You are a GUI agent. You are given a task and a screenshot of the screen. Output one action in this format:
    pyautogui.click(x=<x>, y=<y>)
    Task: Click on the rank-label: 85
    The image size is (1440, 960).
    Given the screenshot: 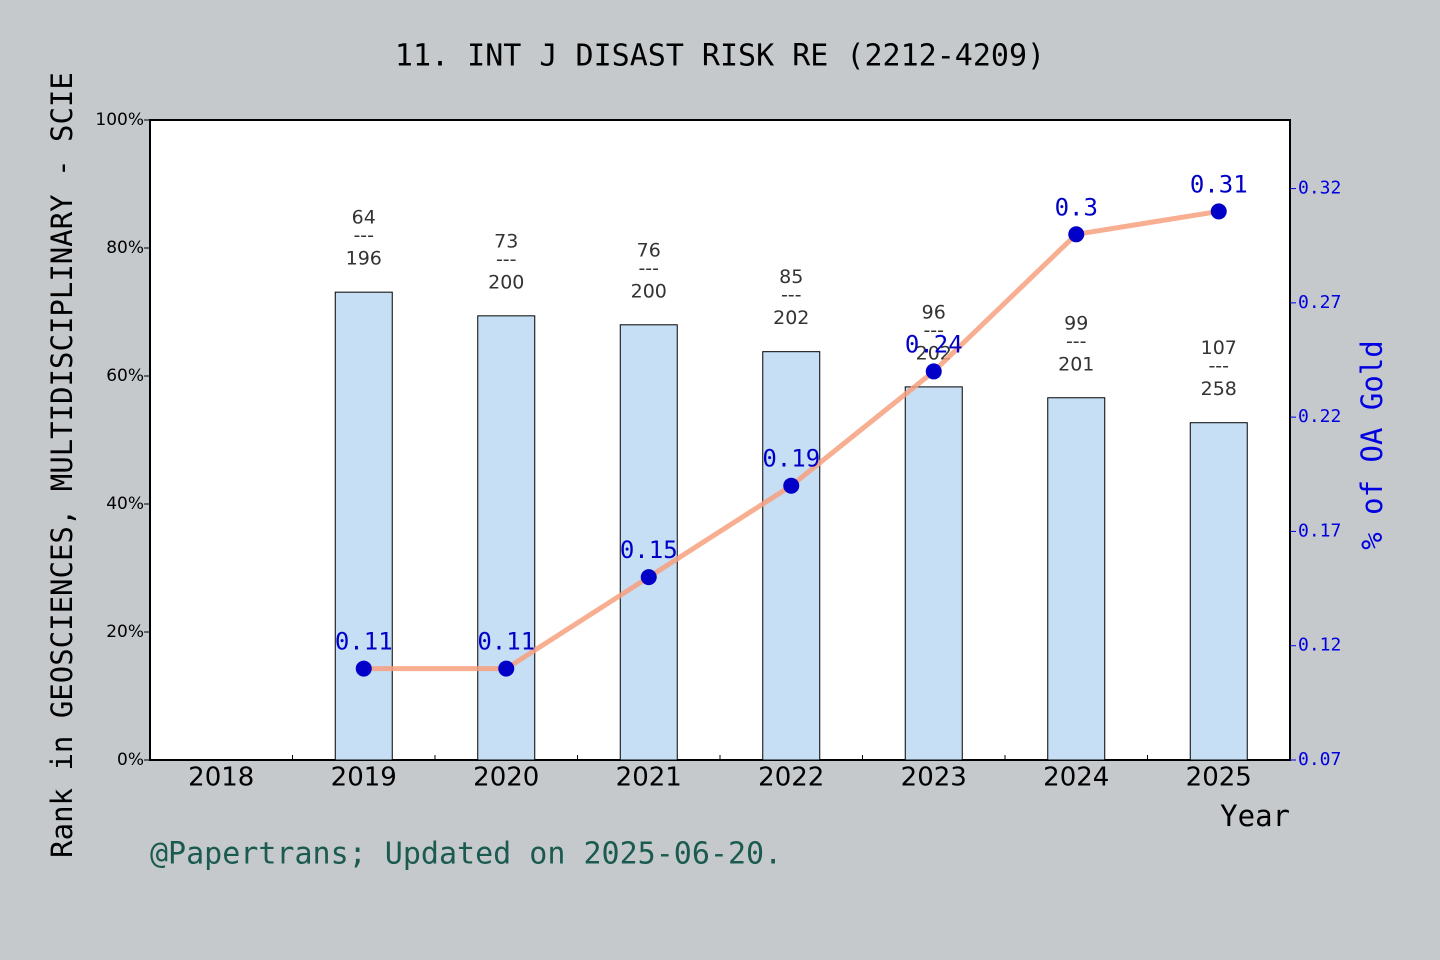 What is the action you would take?
    pyautogui.click(x=791, y=277)
    